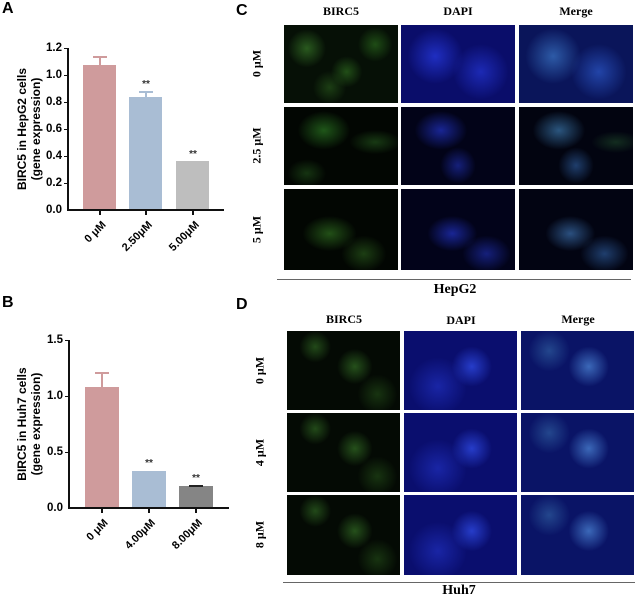 Image resolution: width=642 pixels, height=599 pixels. I want to click on micrograph-dapi-4um, so click(460, 452).